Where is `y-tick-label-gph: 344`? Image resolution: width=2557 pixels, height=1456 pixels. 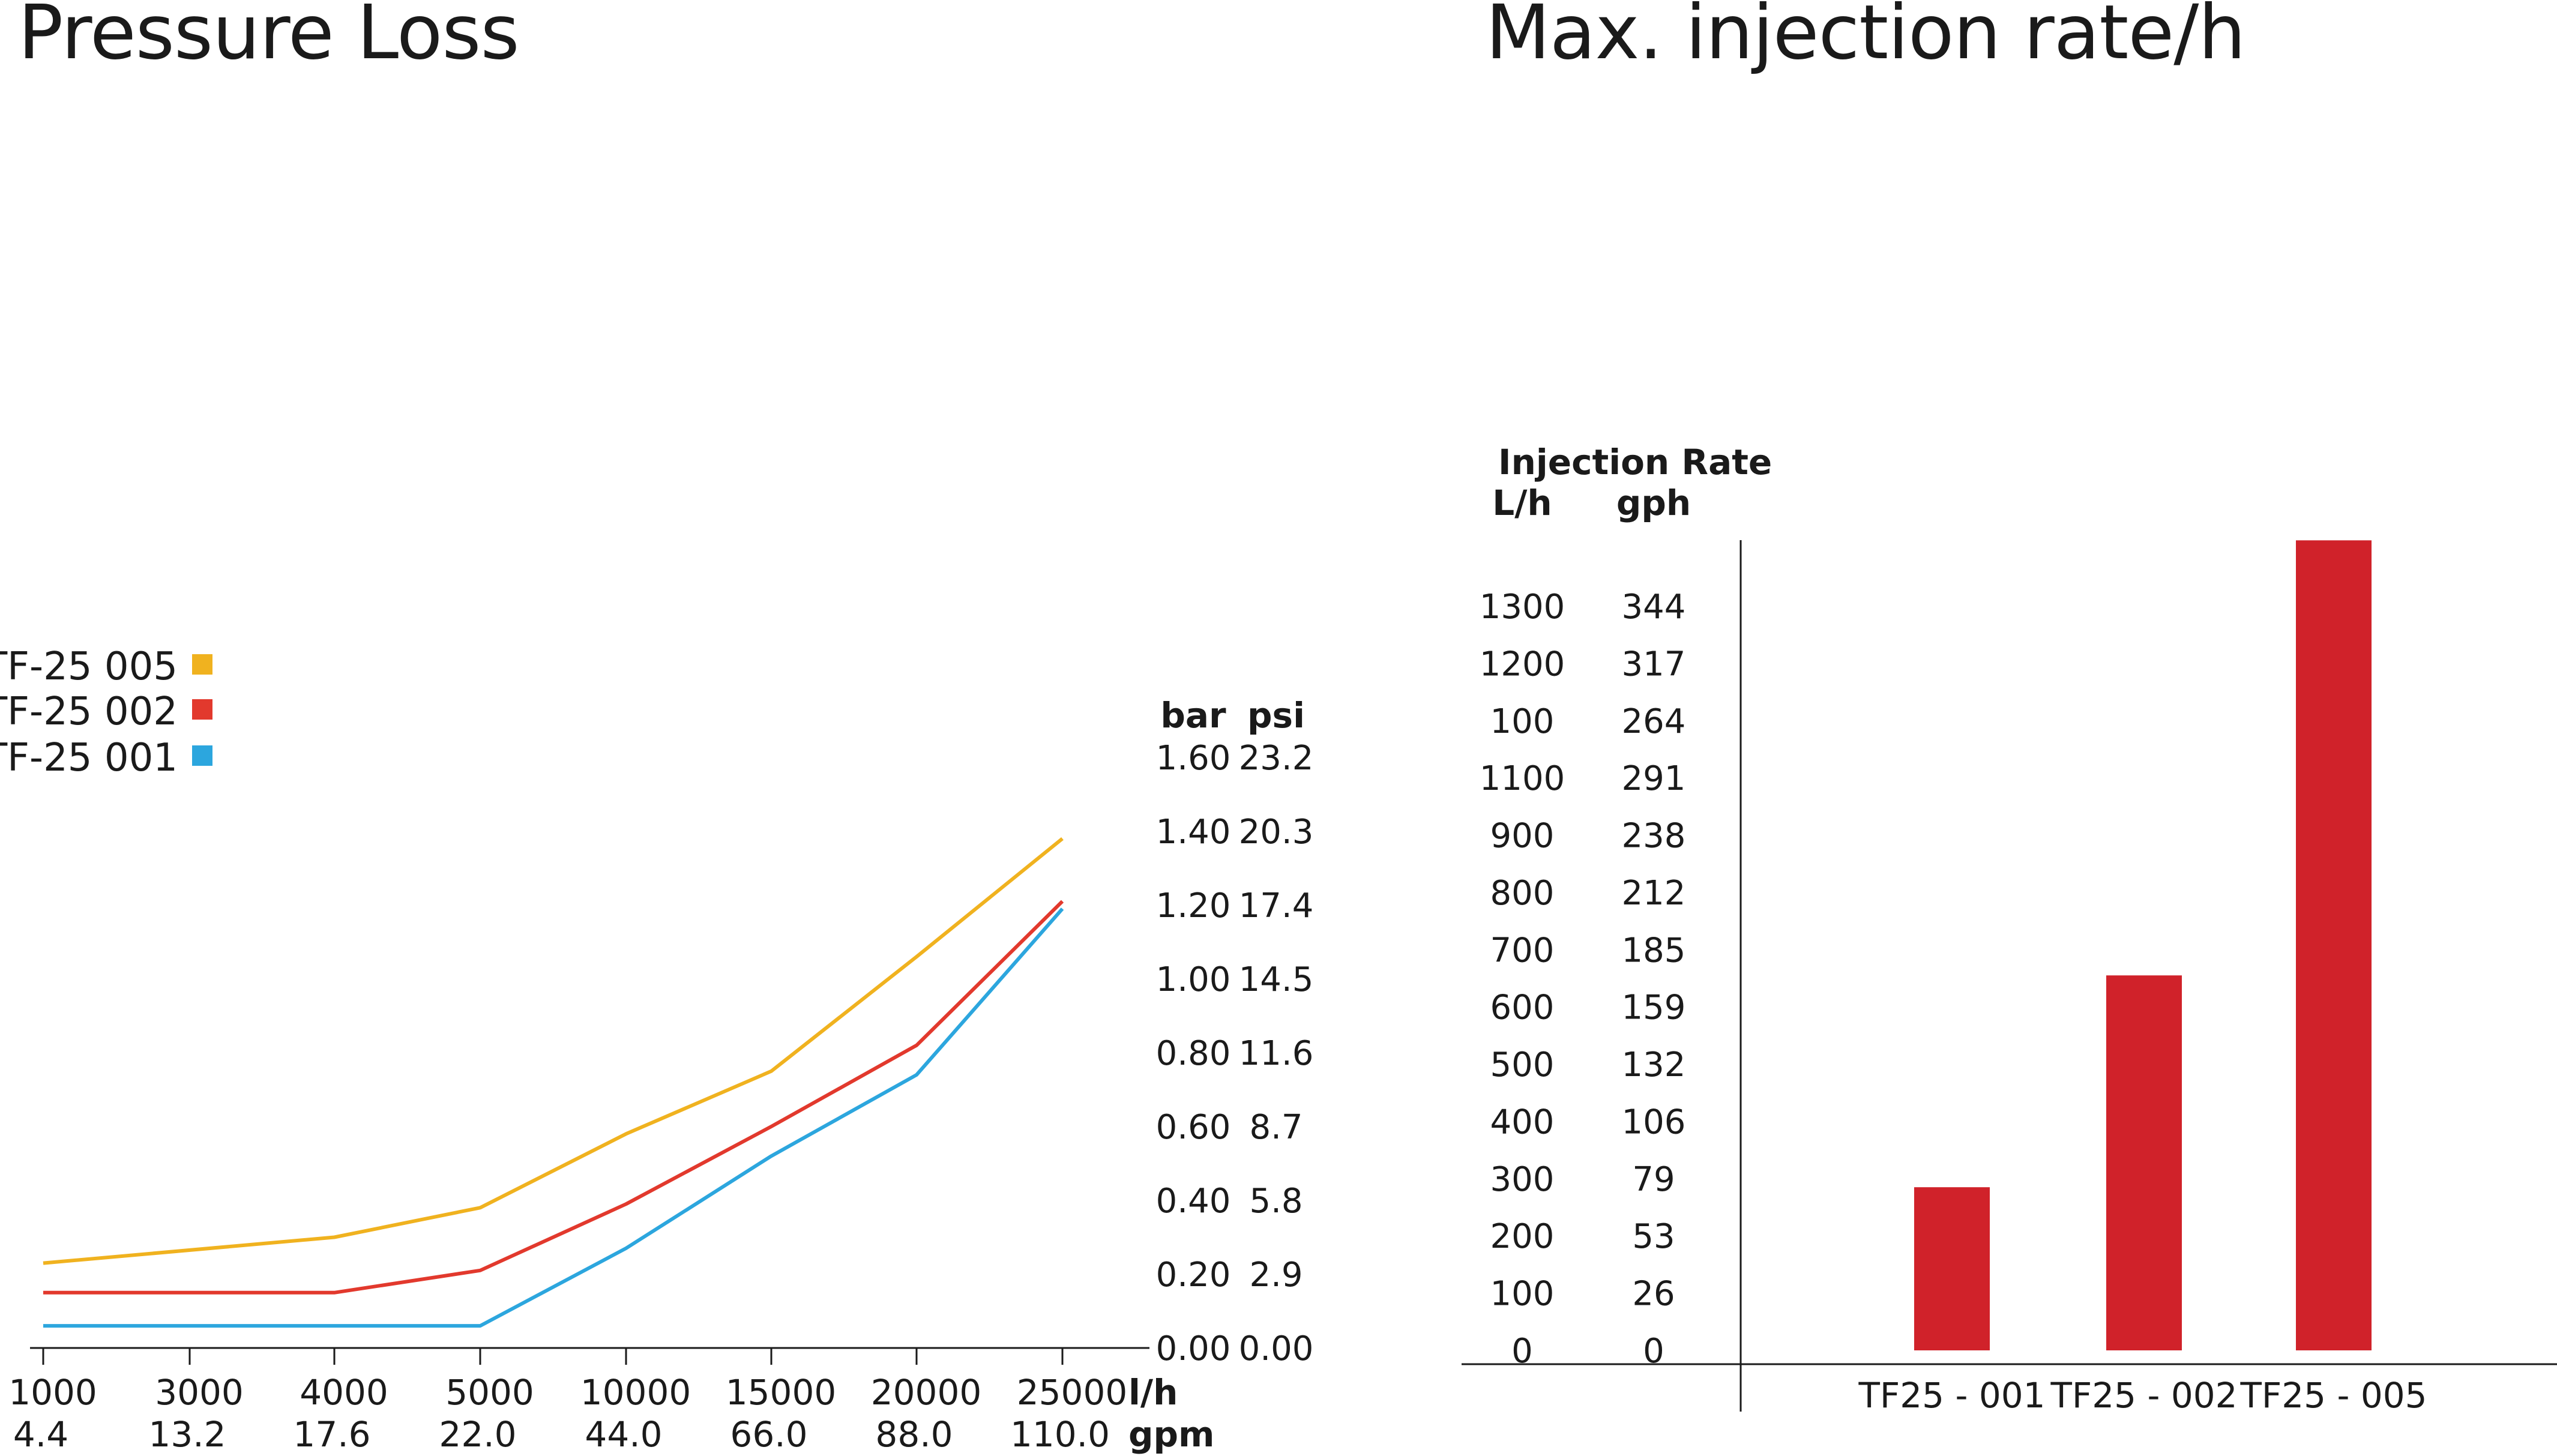 y-tick-label-gph: 344 is located at coordinates (1654, 607).